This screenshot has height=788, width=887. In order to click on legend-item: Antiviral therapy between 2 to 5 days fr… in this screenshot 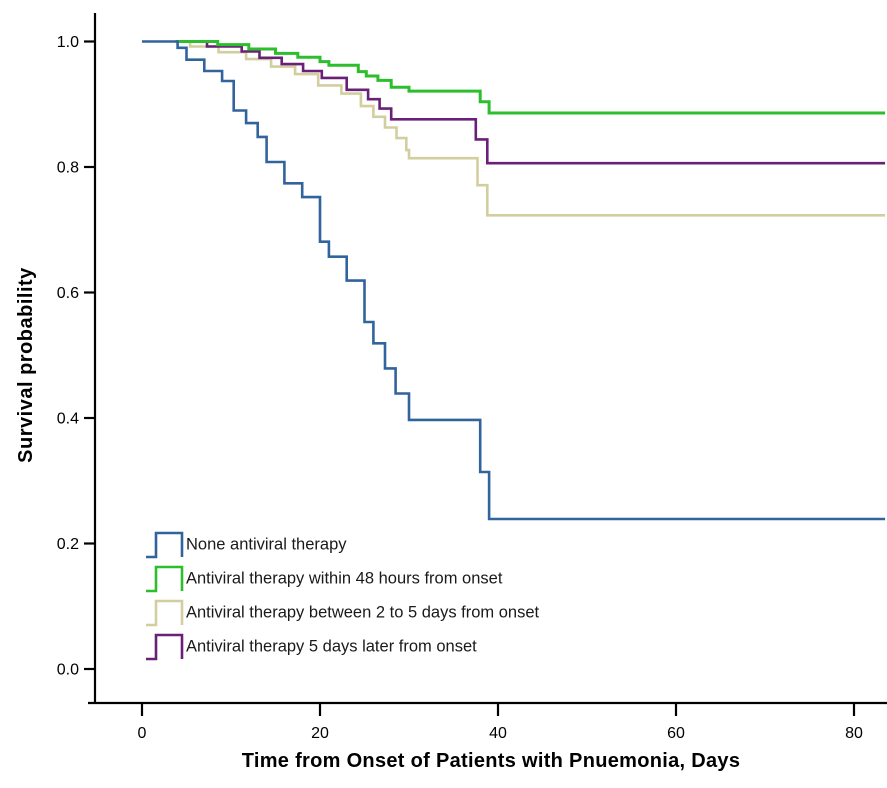, I will do `click(343, 613)`.